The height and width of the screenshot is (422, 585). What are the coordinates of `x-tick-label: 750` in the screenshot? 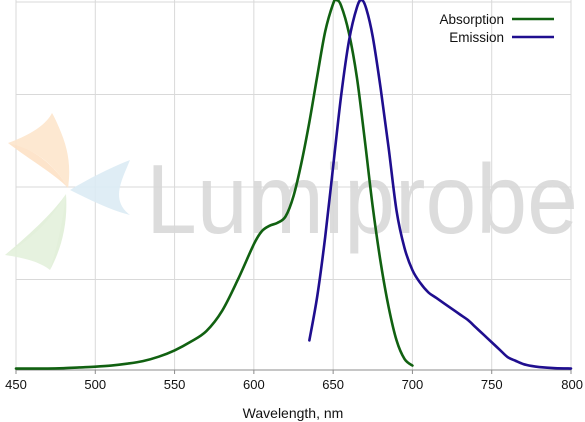 It's located at (492, 384).